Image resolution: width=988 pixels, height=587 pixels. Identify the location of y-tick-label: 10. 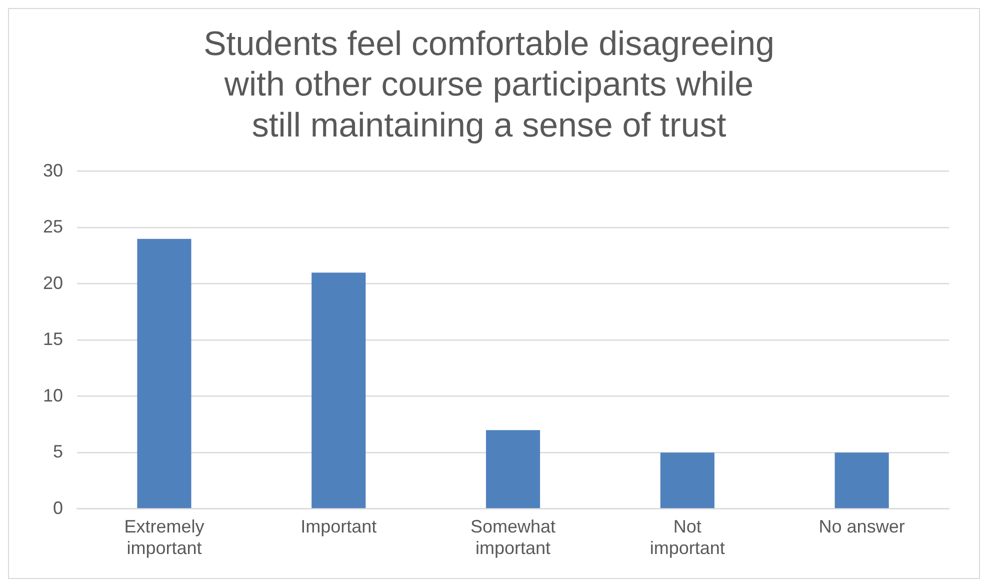
(53, 395).